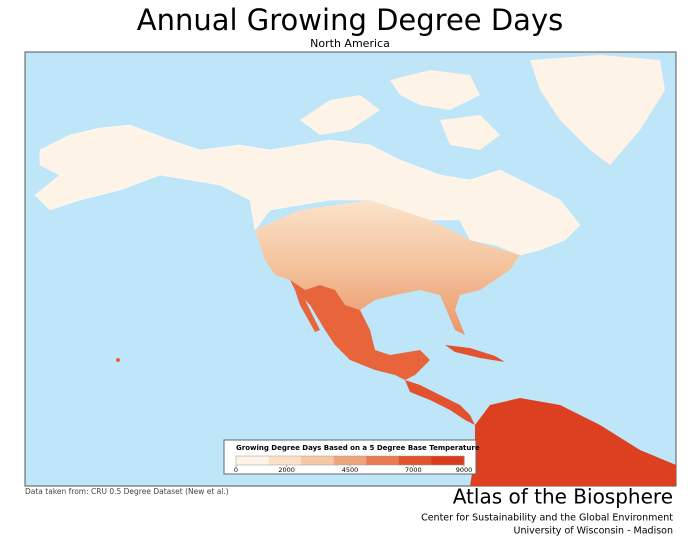  What do you see at coordinates (475, 353) in the screenshot?
I see `cuba` at bounding box center [475, 353].